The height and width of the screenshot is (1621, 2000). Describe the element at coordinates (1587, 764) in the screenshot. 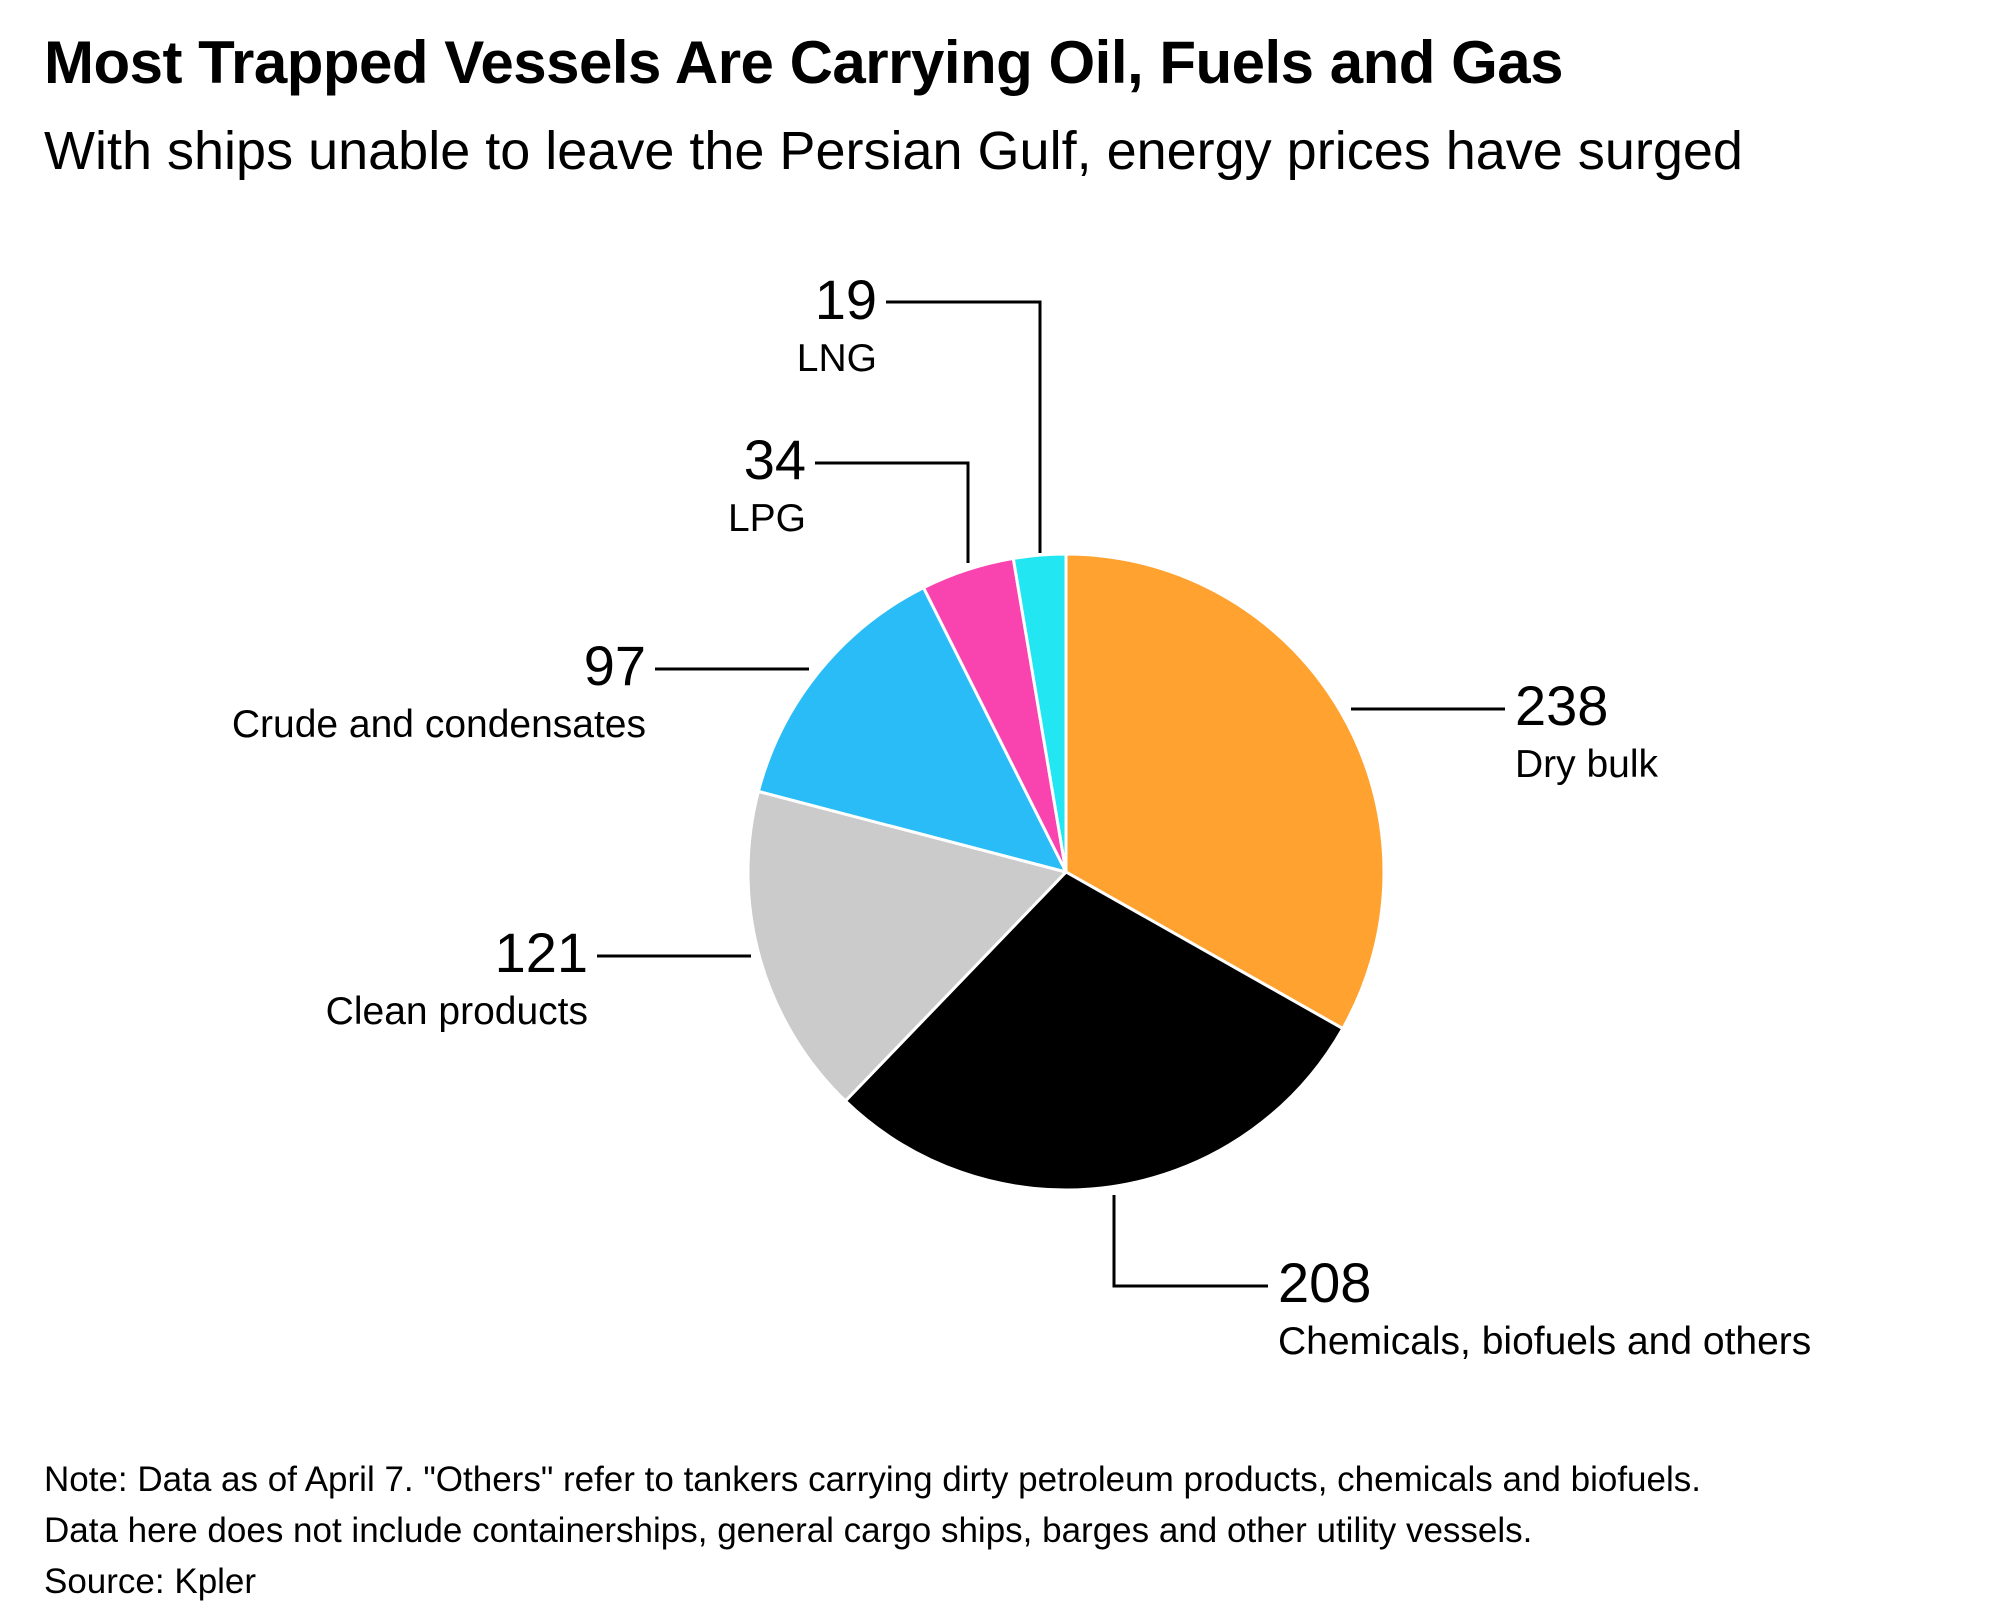

I see `category-label-dry-bulk: Dry bulk` at that location.